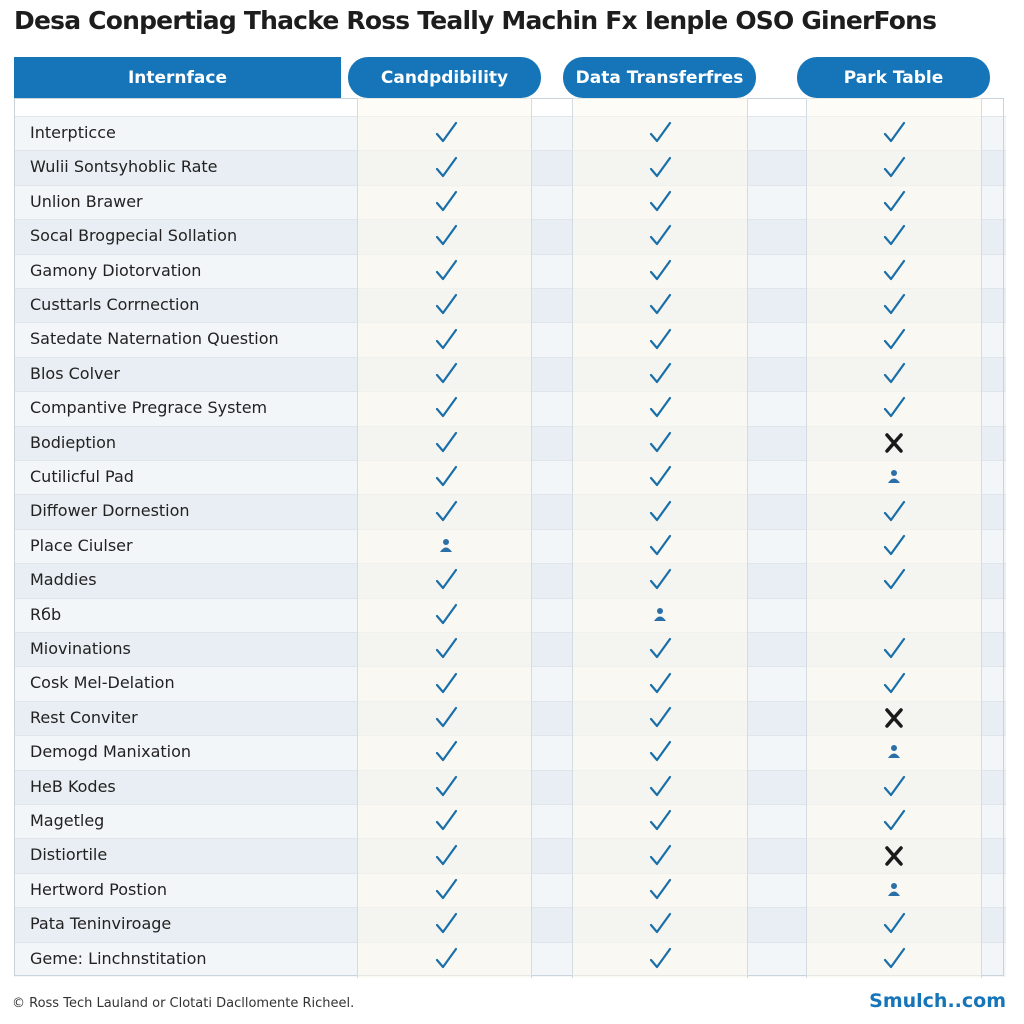 This screenshot has height=1024, width=1024. I want to click on row-label: Custtarls Corrnection, so click(115, 304).